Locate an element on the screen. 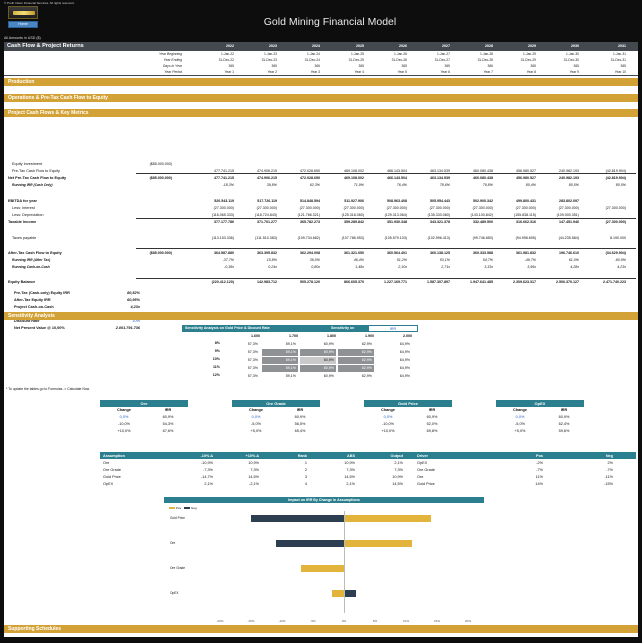  cf-cell: (125.318.060) is located at coordinates (352, 215).